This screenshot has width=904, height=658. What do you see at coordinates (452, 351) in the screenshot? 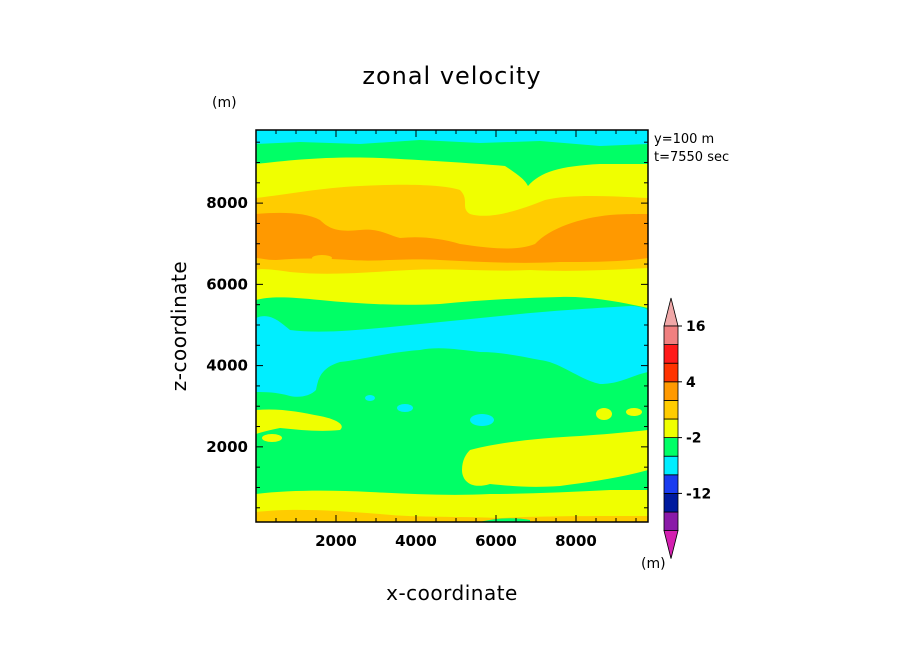
I see `region-middle-cyan` at bounding box center [452, 351].